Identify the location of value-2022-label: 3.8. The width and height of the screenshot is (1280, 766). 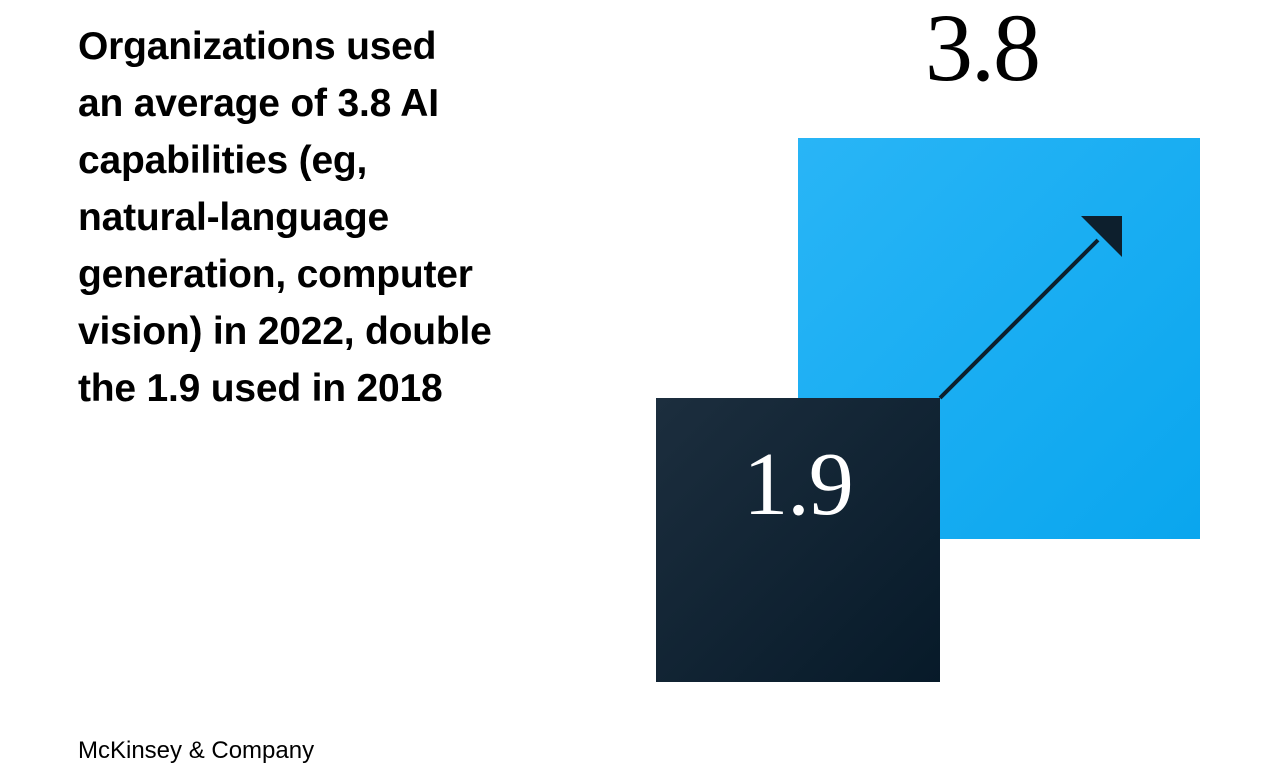
(983, 50).